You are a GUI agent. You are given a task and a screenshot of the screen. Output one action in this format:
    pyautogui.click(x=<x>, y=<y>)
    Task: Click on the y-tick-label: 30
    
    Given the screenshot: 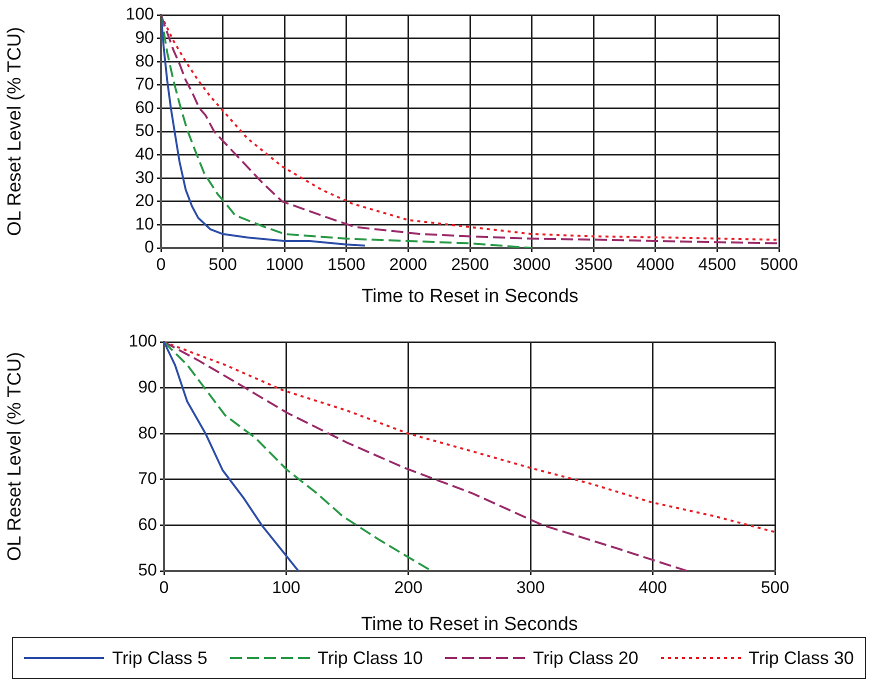 What is the action you would take?
    pyautogui.click(x=144, y=177)
    